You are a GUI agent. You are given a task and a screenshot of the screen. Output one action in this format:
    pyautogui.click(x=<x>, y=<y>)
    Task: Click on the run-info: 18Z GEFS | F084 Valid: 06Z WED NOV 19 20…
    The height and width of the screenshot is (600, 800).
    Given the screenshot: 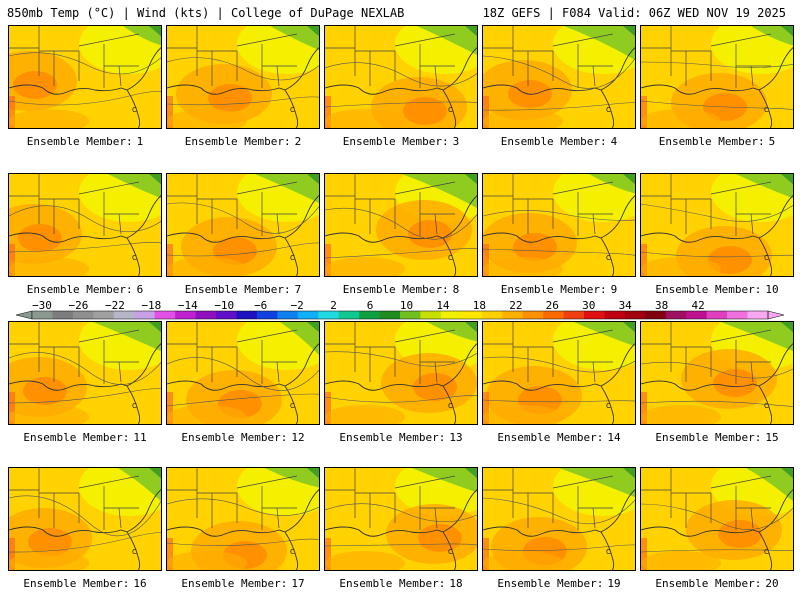 What is the action you would take?
    pyautogui.click(x=634, y=13)
    